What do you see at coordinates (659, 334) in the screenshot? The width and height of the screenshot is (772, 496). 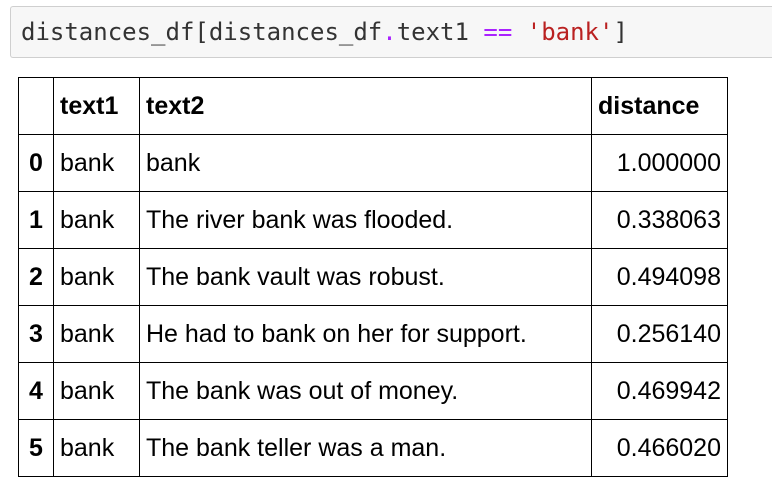 I see `cell-distance: 0.256140` at bounding box center [659, 334].